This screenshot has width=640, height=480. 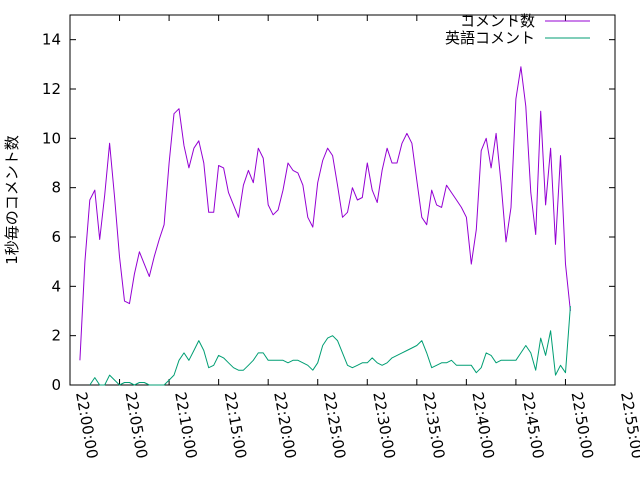 What do you see at coordinates (56, 286) in the screenshot?
I see `y-tick-label: 4` at bounding box center [56, 286].